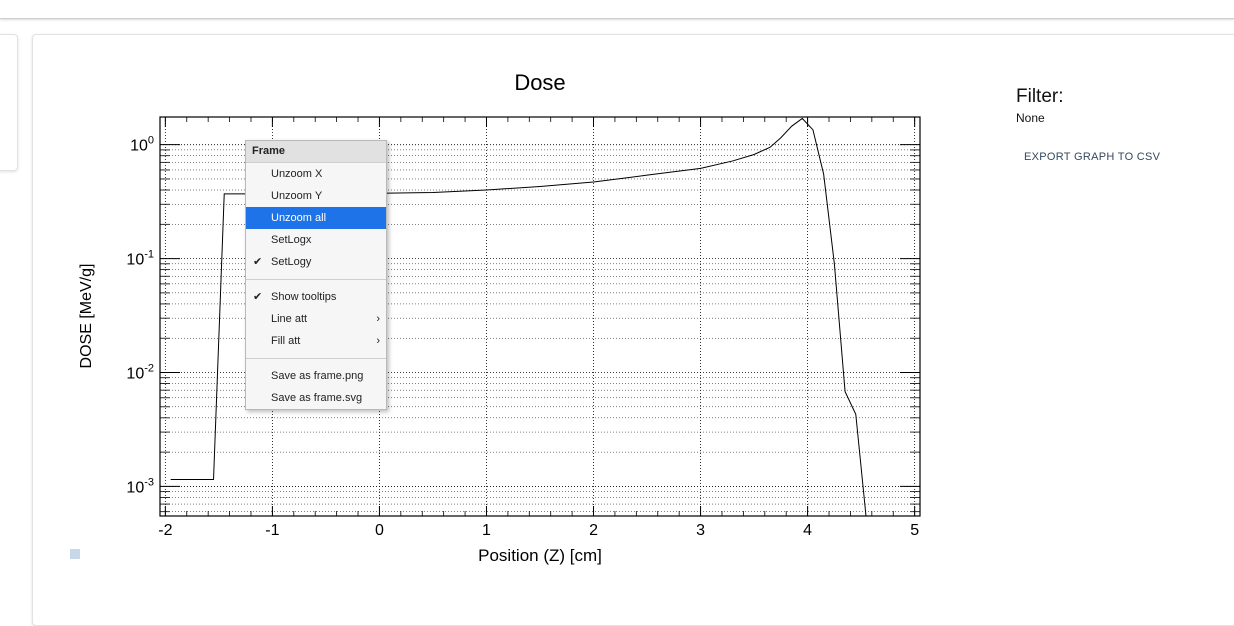 The height and width of the screenshot is (626, 1234). I want to click on menu-item-show-tooltips: ✔ Show tooltips, so click(316, 297).